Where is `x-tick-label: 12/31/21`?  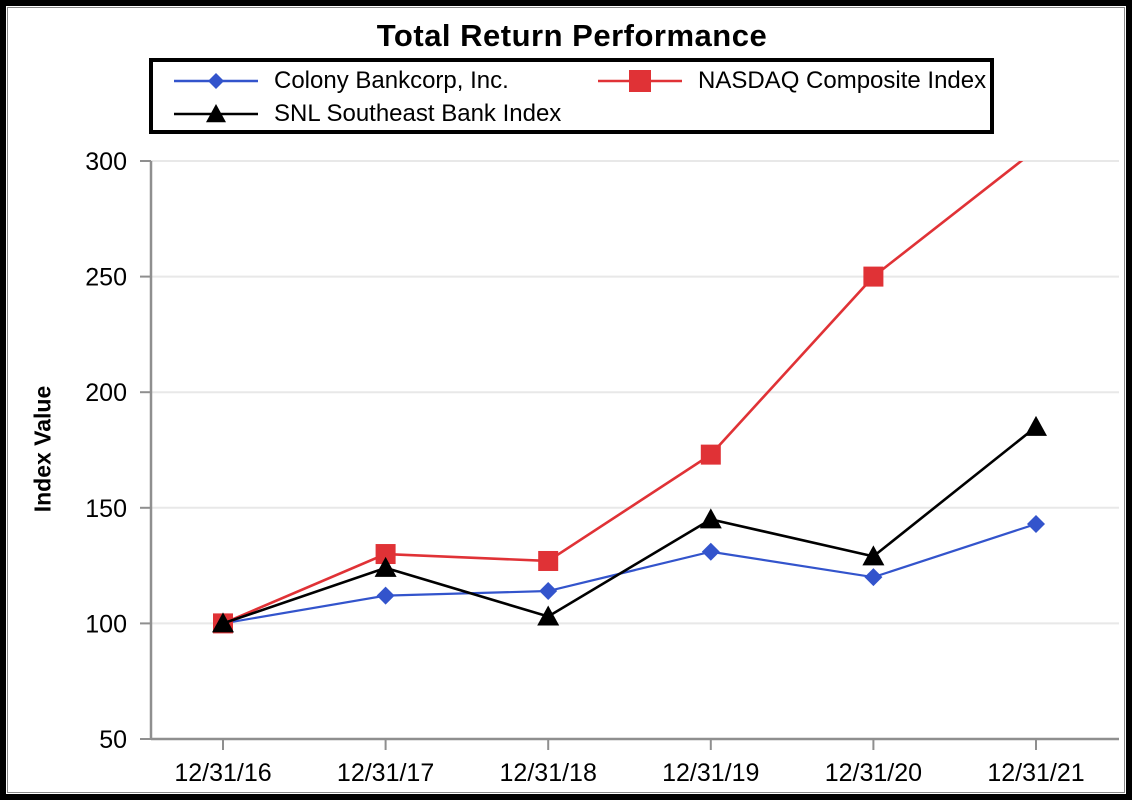 x-tick-label: 12/31/21 is located at coordinates (1035, 773).